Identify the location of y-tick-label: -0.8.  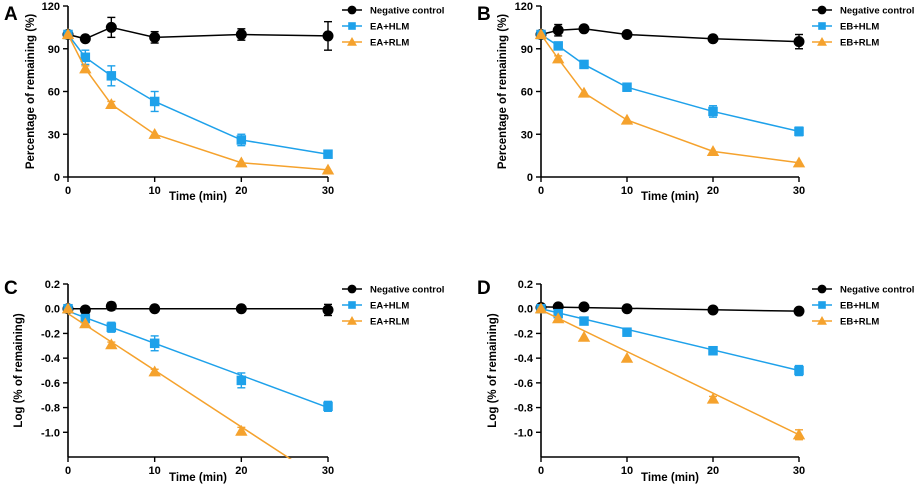
(50, 409).